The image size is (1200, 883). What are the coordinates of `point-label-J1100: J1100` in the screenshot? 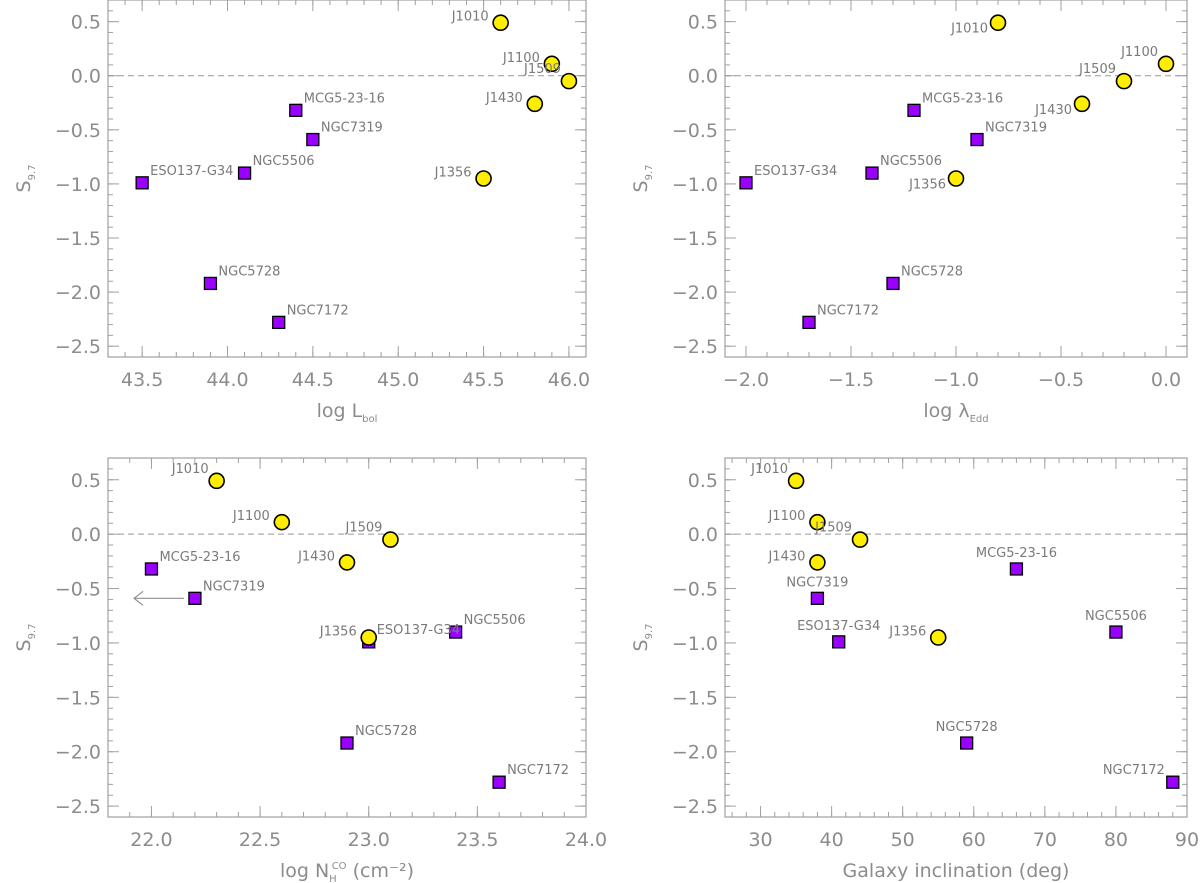 It's located at (251, 516).